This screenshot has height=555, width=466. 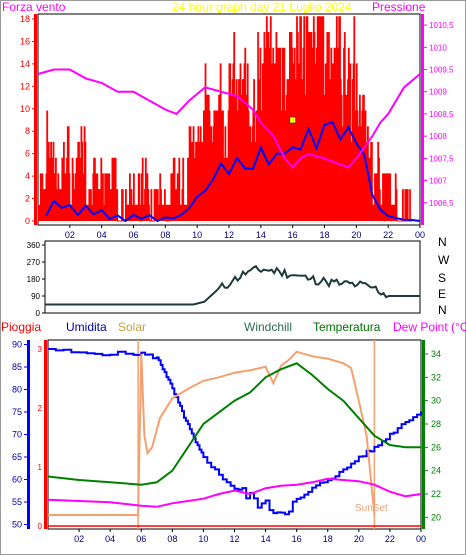 What do you see at coordinates (442, 310) in the screenshot?
I see `compass-label: N` at bounding box center [442, 310].